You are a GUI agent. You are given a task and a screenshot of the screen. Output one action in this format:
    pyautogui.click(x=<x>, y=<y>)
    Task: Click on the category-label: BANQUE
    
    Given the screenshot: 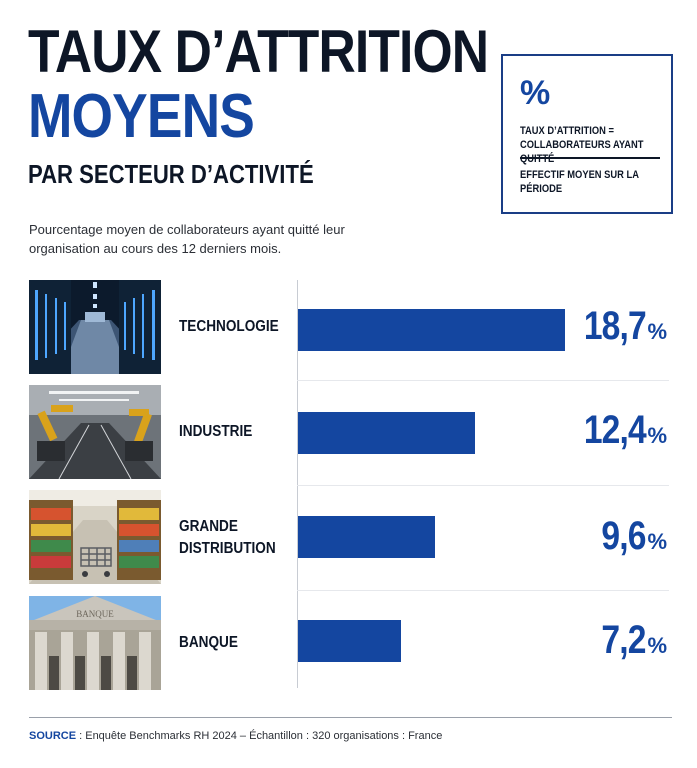 What is the action you would take?
    pyautogui.click(x=208, y=642)
    